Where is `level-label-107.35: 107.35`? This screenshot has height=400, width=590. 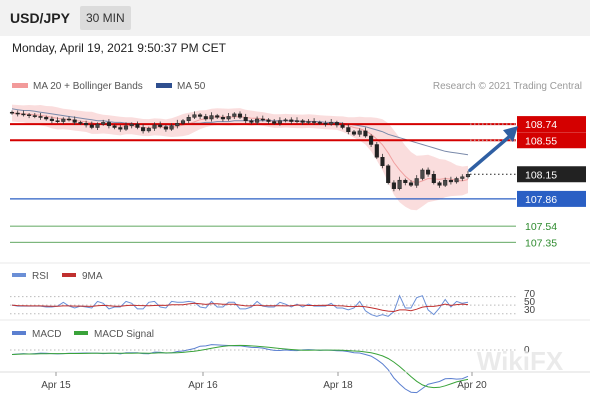
level-label-107.35: 107.35 is located at coordinates (541, 243).